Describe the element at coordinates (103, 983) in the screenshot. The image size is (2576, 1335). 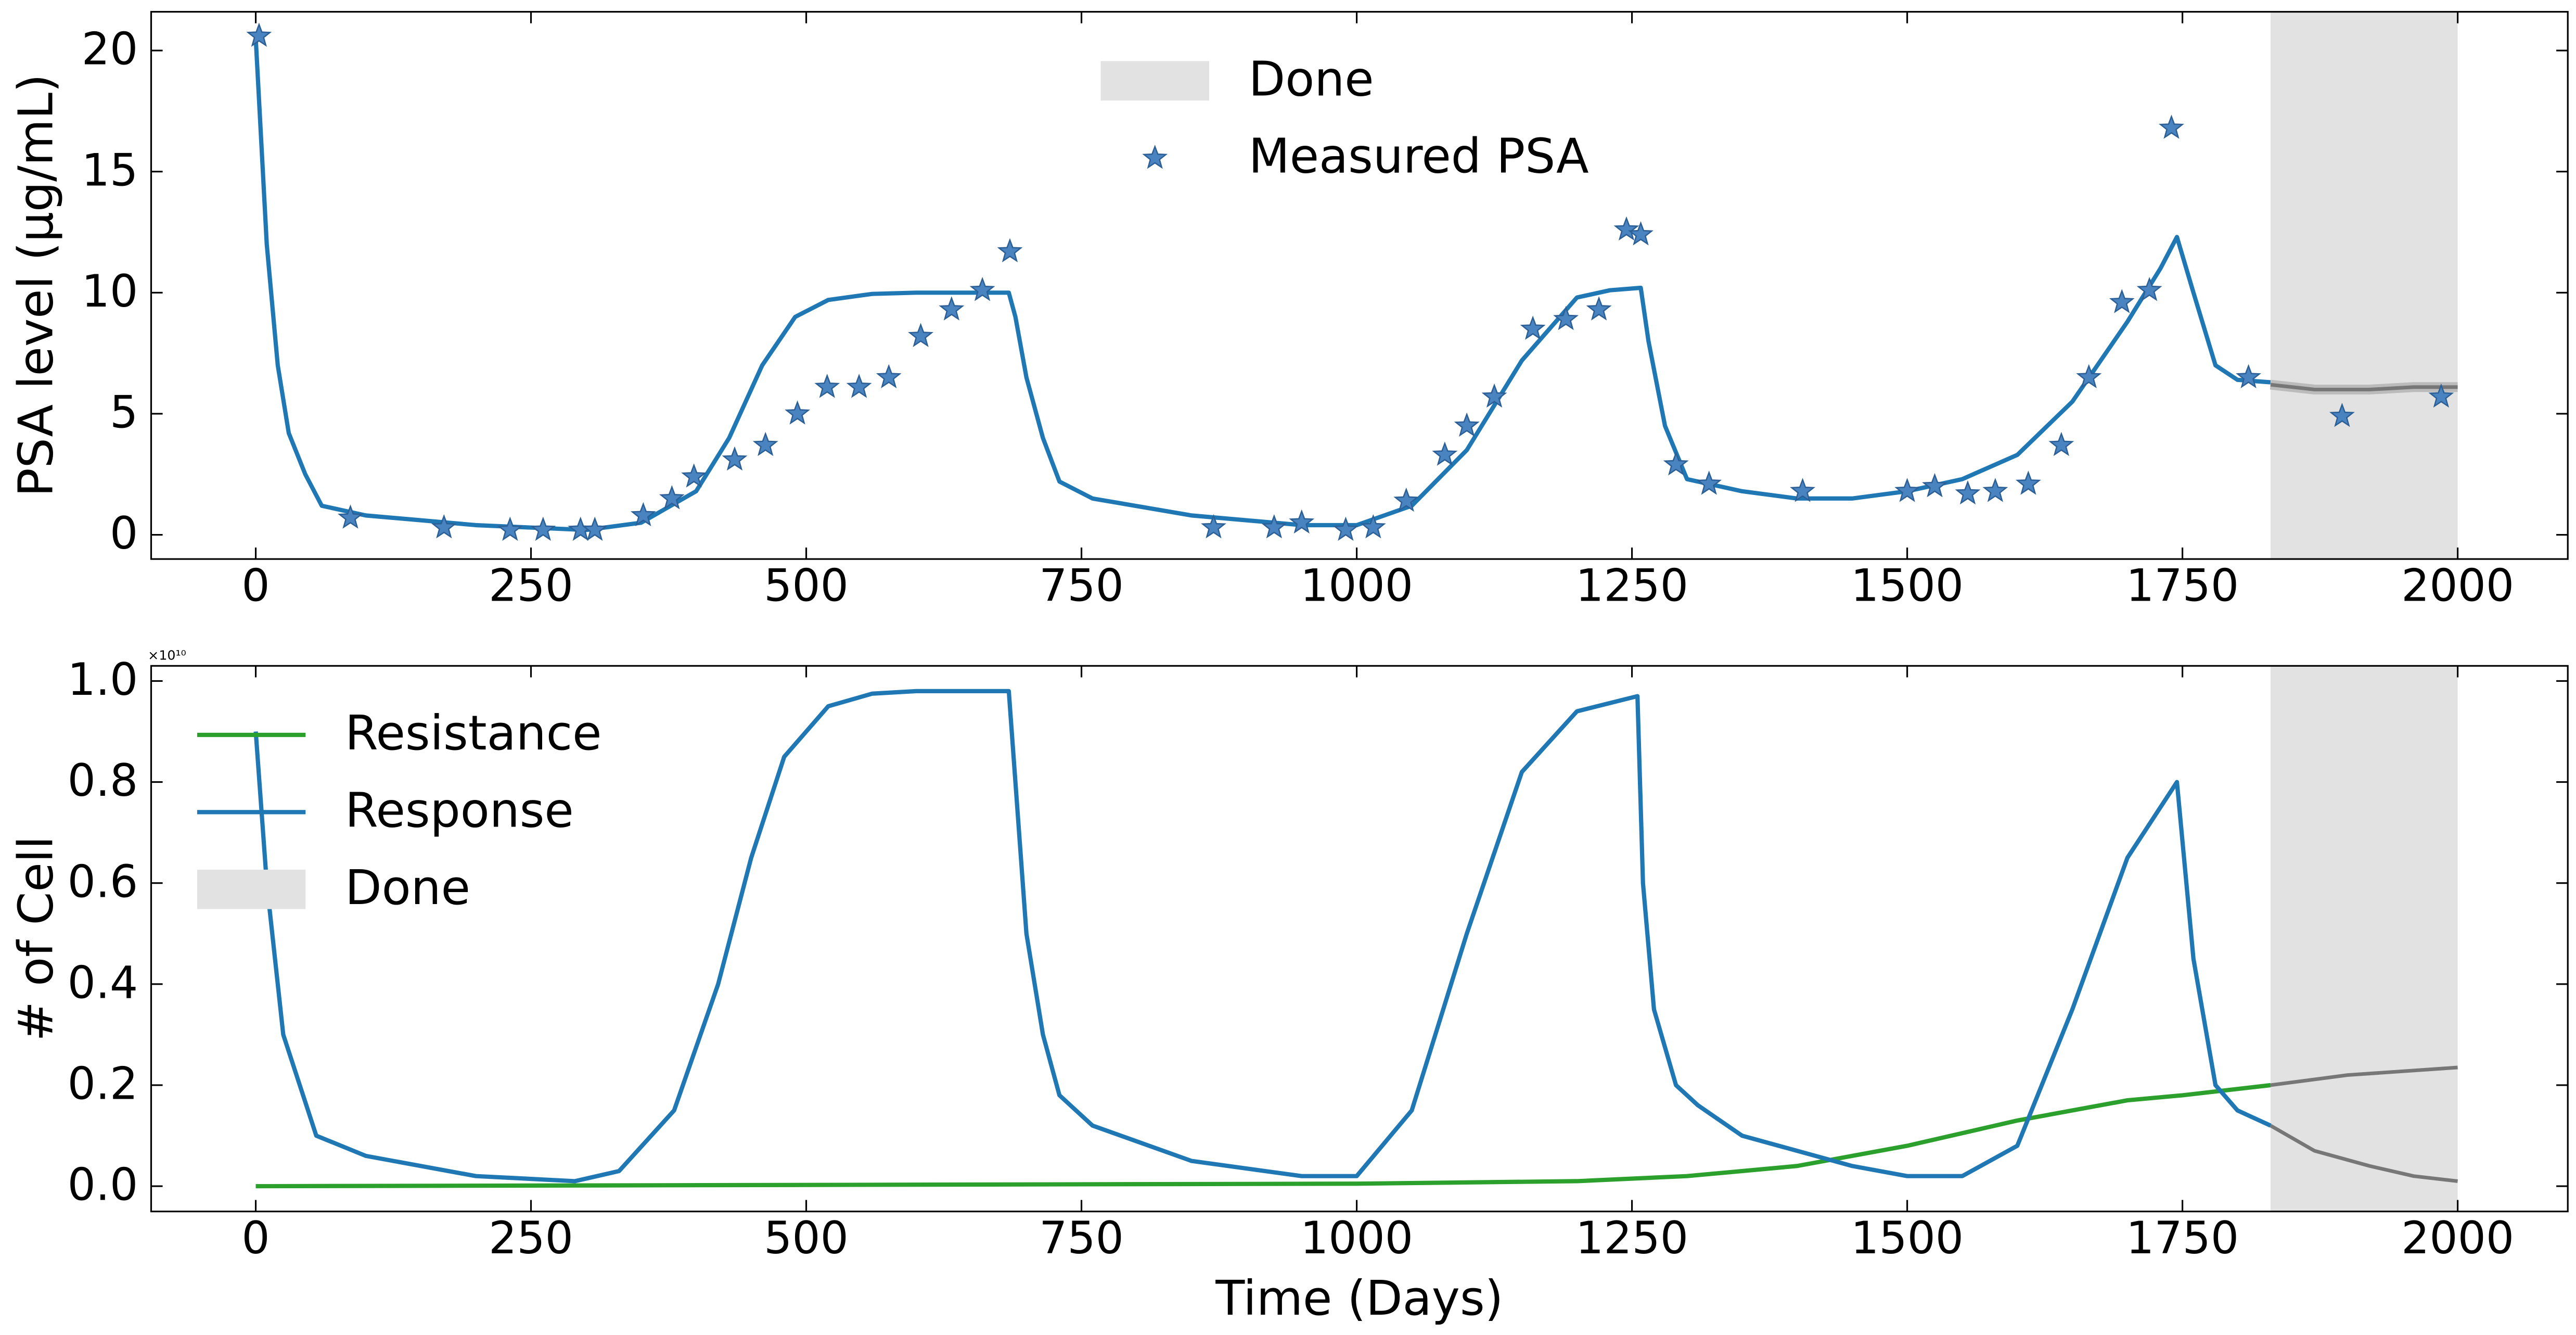
I see `y-tick-label: 0.4` at that location.